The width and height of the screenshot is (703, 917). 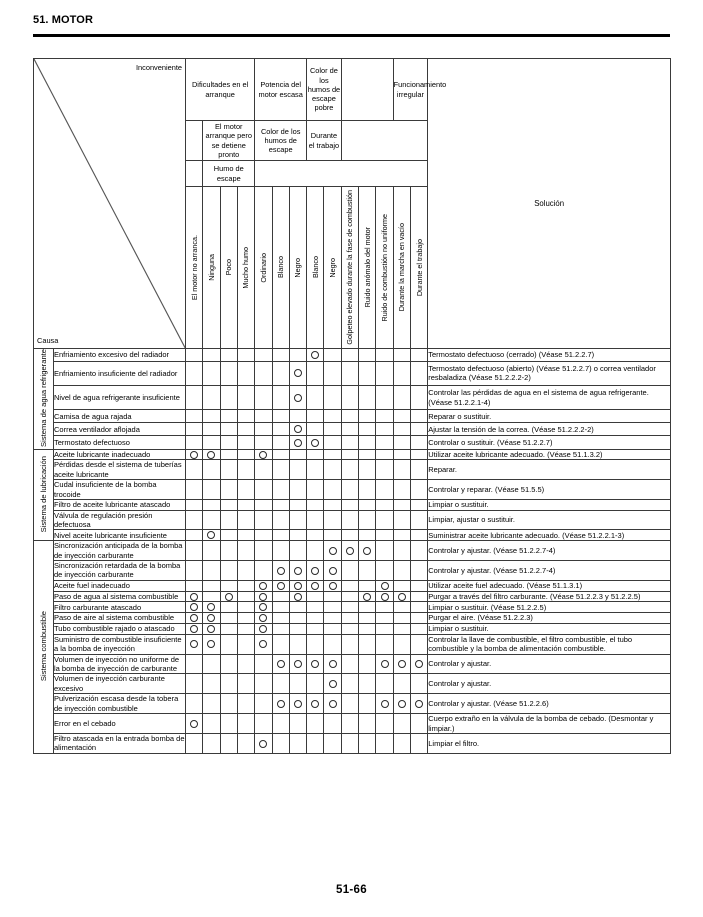 What do you see at coordinates (549, 684) in the screenshot?
I see `solution-cell: Controlar y ajustar.` at bounding box center [549, 684].